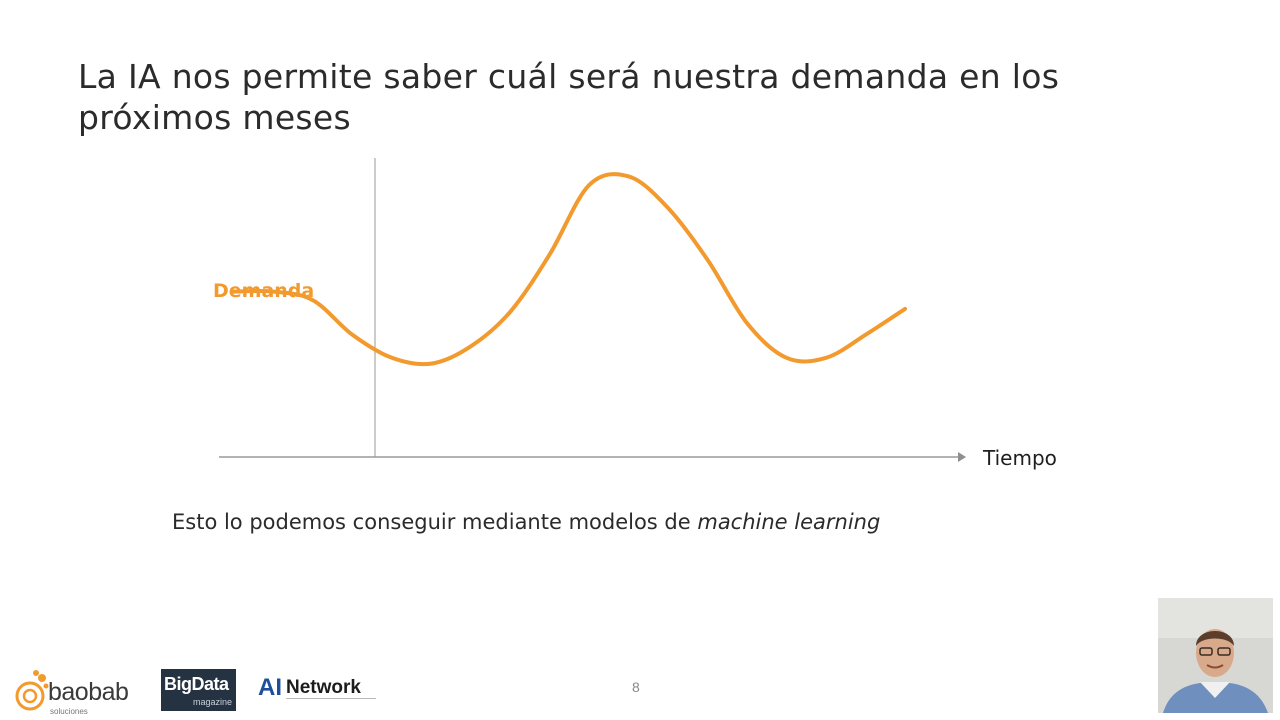 The height and width of the screenshot is (720, 1280). Describe the element at coordinates (331, 699) in the screenshot. I see `ai-network-tagline-rule` at that location.